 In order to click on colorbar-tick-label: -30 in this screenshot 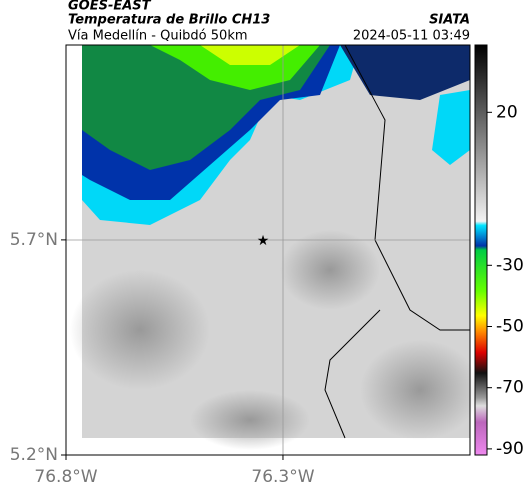, I will do `click(510, 265)`.